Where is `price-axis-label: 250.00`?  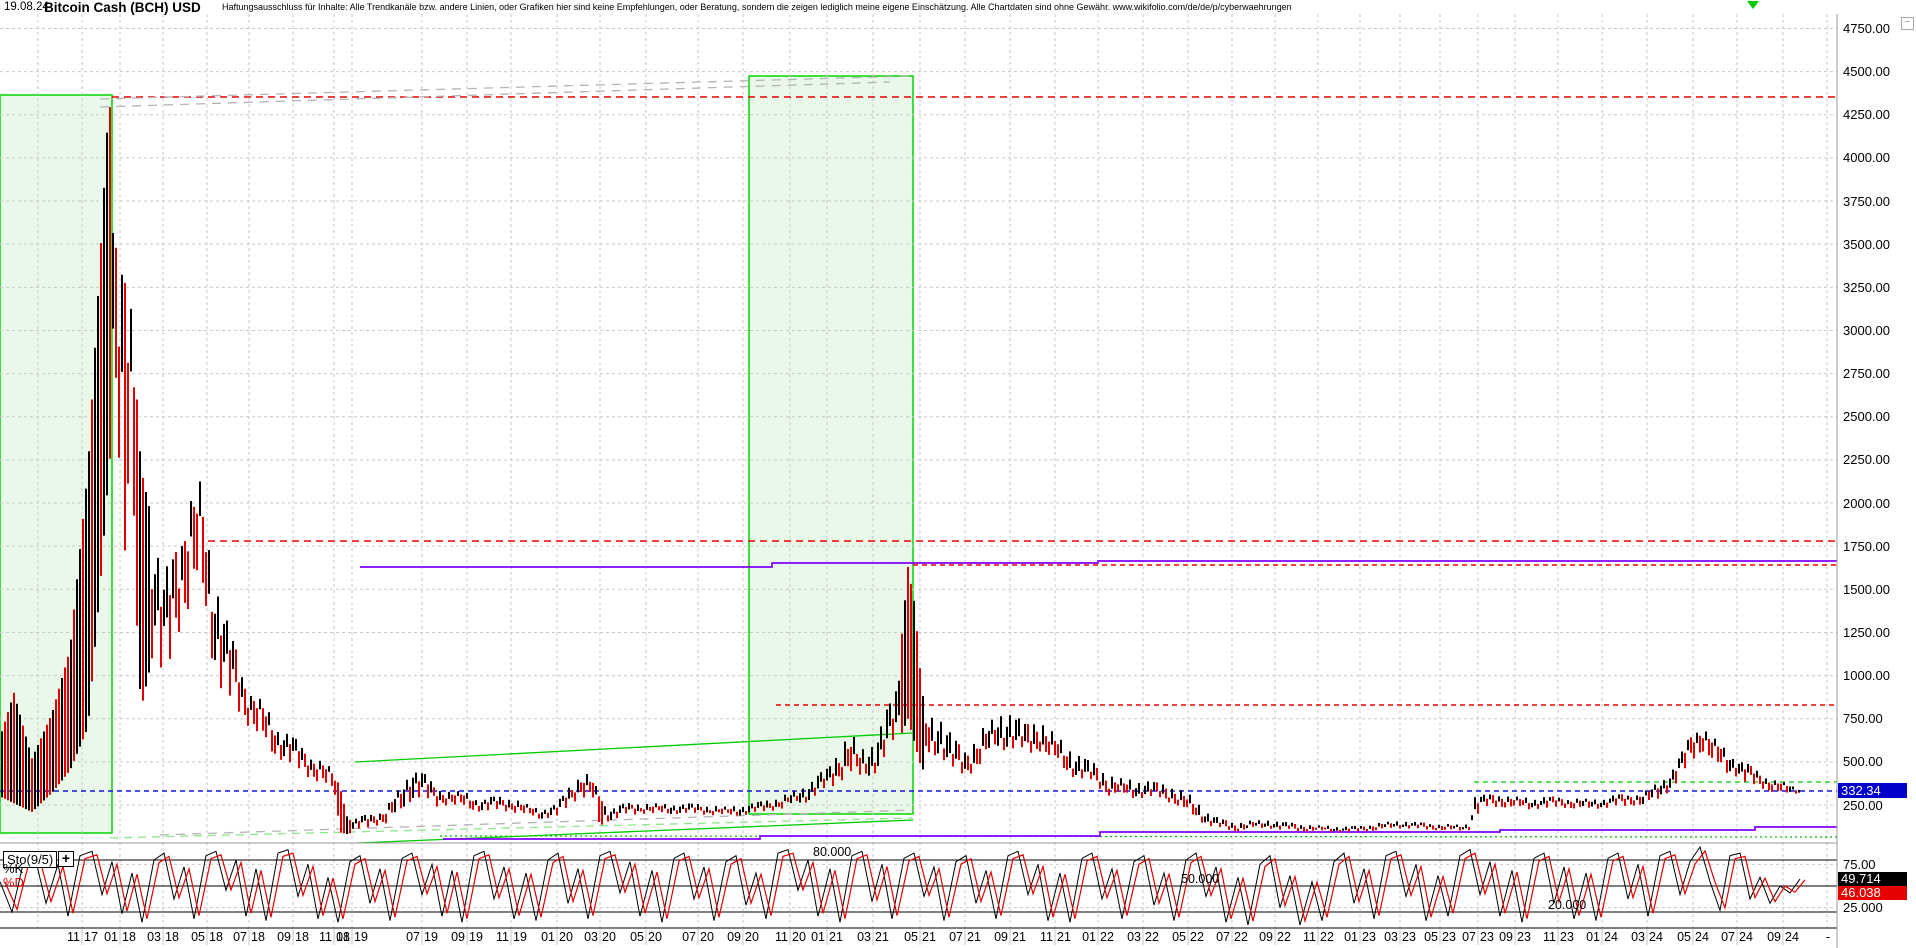
price-axis-label: 250.00 is located at coordinates (1863, 805).